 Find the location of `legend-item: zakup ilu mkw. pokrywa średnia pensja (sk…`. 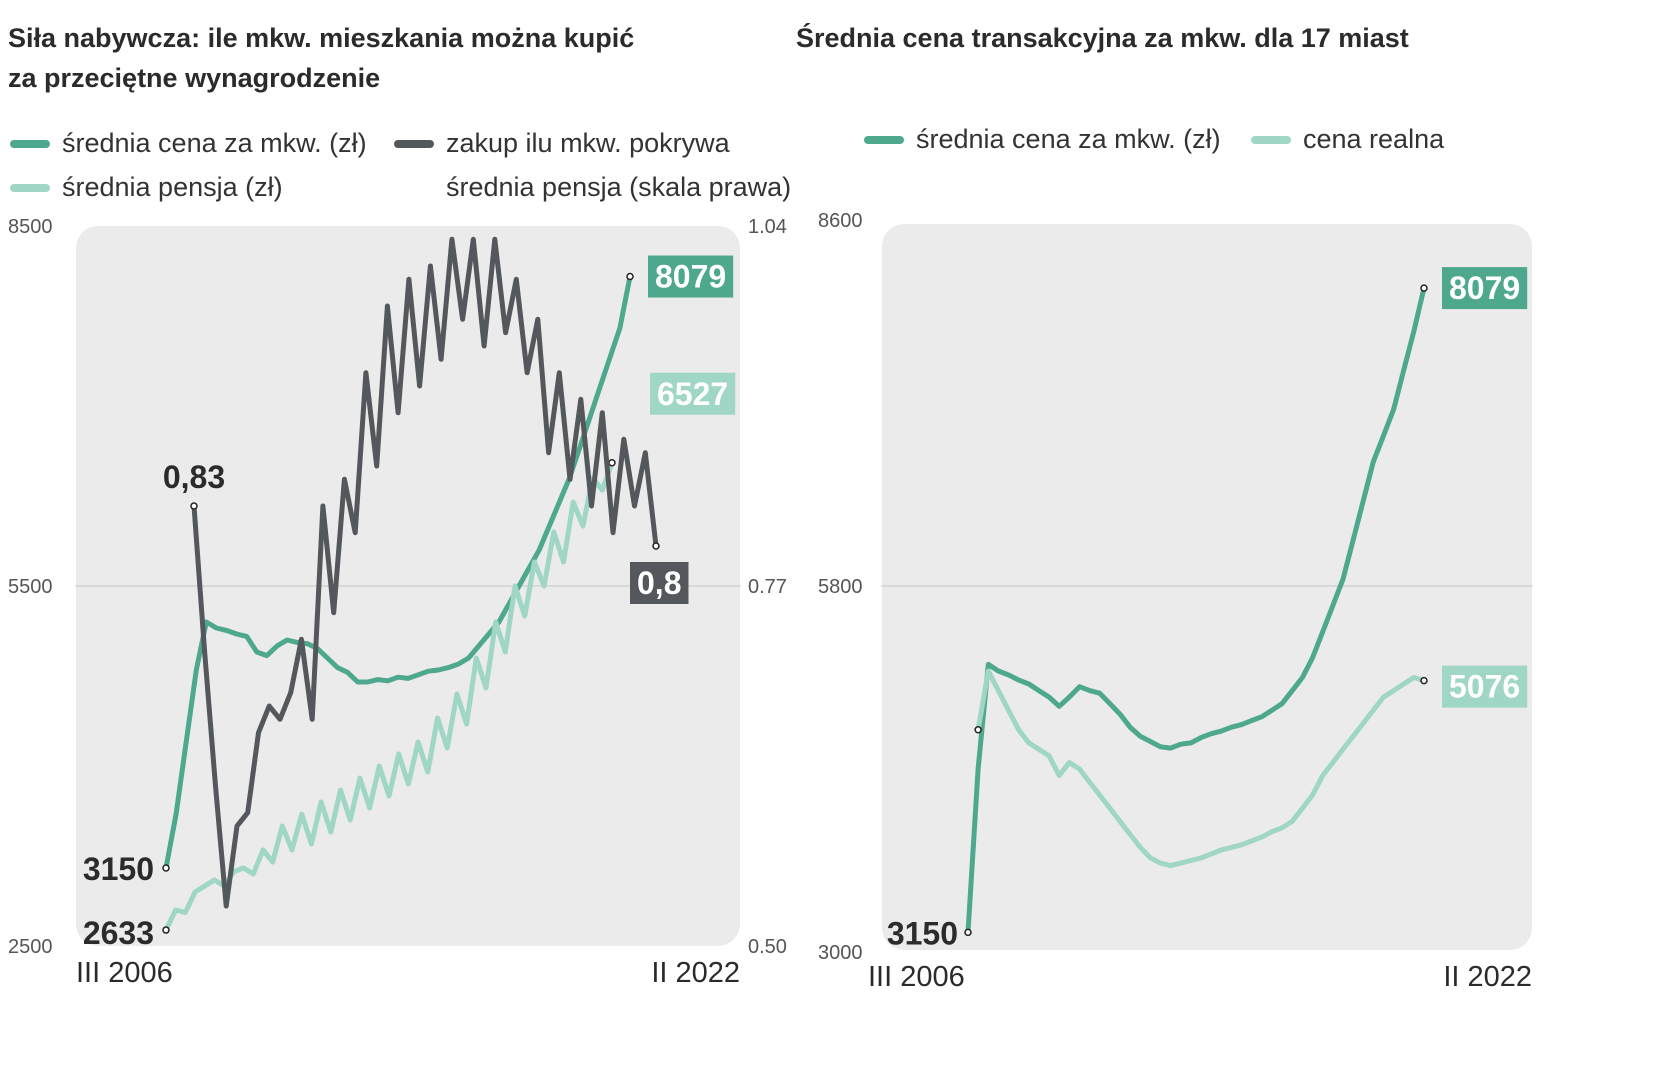

legend-item: zakup ilu mkw. pokrywa średnia pensja (sk… is located at coordinates (592, 165).